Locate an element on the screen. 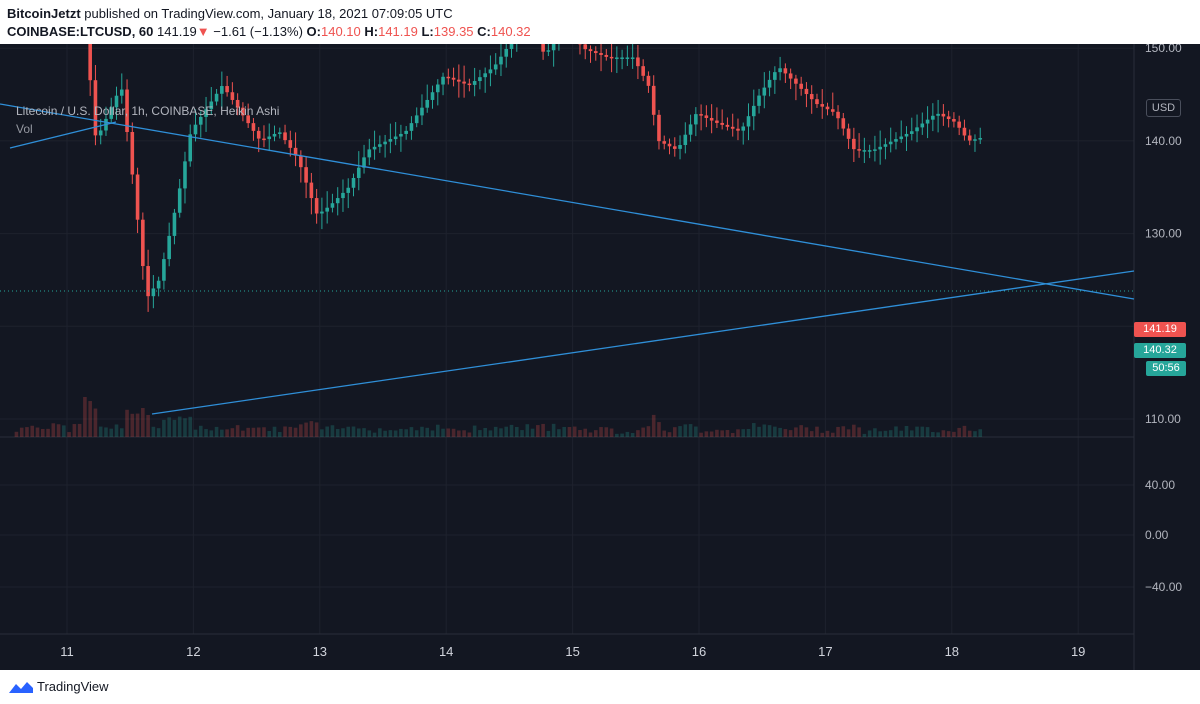 The image size is (1200, 704). last-price-badge: 141.19 is located at coordinates (1160, 329).